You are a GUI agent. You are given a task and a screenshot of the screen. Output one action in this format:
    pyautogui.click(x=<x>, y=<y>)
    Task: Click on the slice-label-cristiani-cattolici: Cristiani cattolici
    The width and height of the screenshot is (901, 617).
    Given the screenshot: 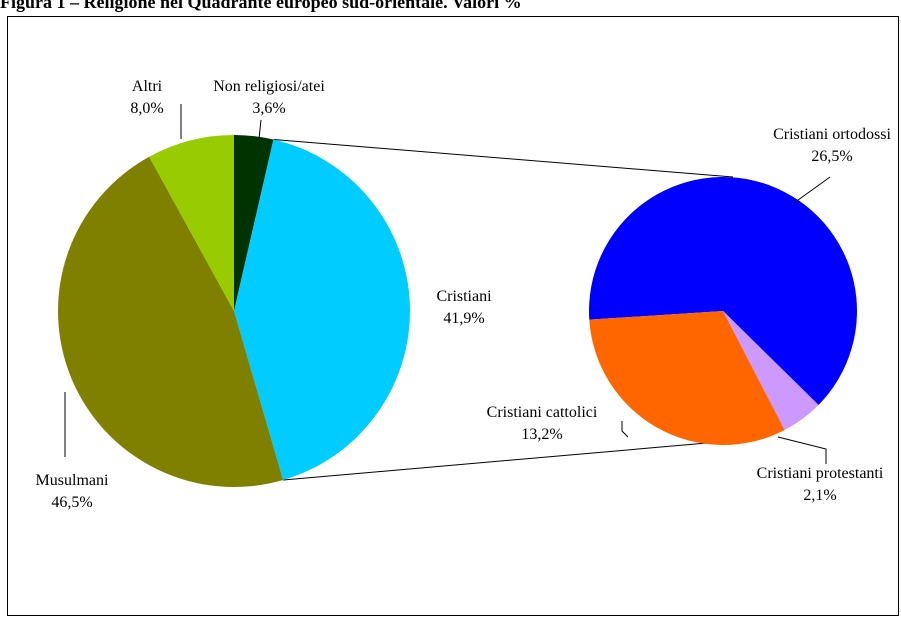 What is the action you would take?
    pyautogui.click(x=542, y=412)
    